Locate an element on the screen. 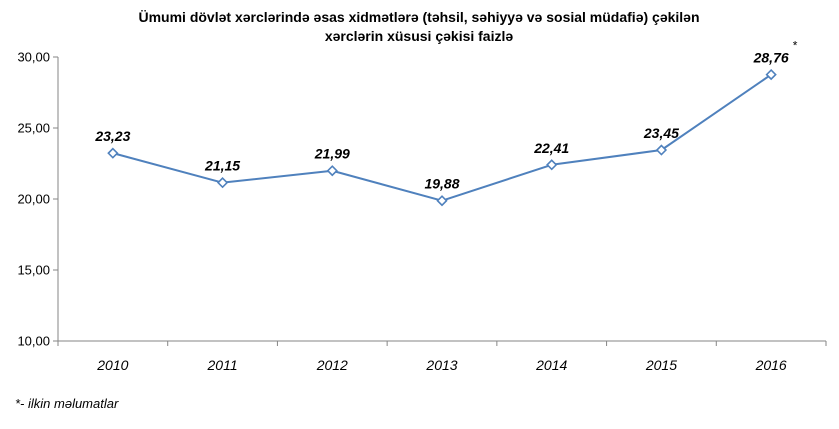  x-tick-label: 2010 is located at coordinates (112, 365).